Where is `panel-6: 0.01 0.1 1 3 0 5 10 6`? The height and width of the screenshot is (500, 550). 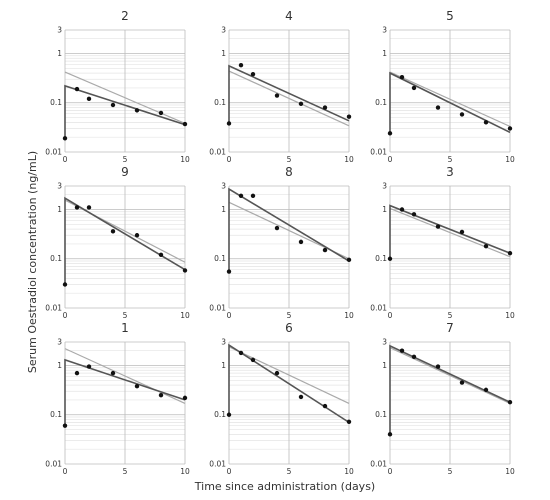
panel-6: 0.01 0.1 1 3 0 5 10 6 is located at coordinates (281, 398).